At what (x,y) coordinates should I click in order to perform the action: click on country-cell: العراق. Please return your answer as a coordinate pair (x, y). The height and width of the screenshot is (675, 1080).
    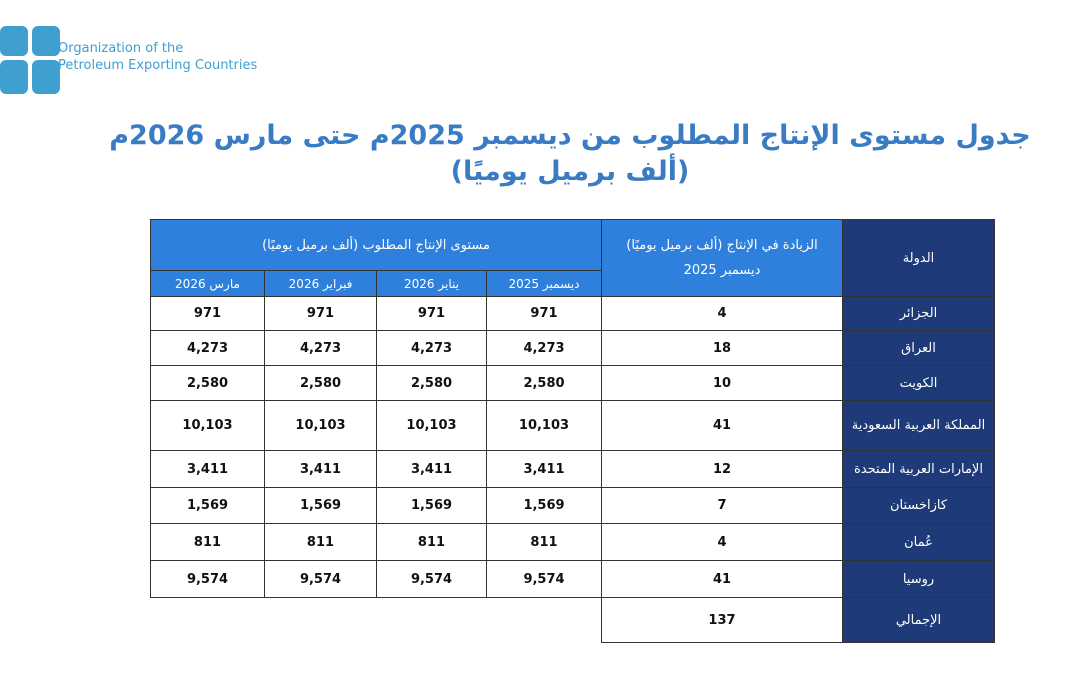
    Looking at the image, I should click on (918, 348).